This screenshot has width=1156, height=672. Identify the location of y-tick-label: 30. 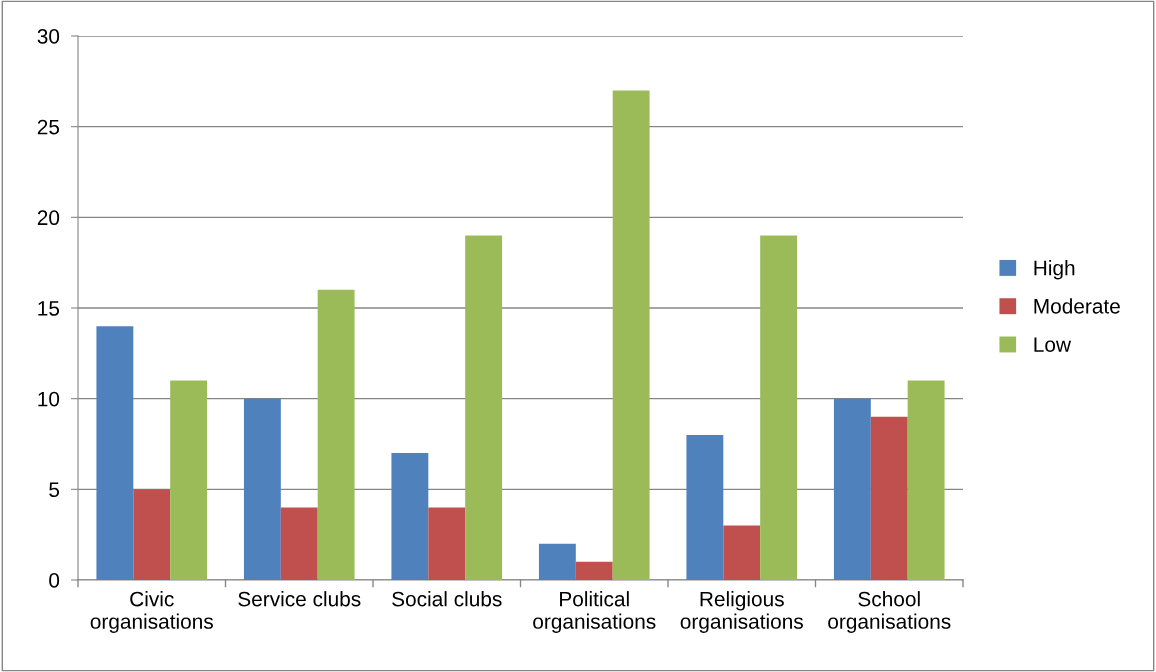
(48, 36).